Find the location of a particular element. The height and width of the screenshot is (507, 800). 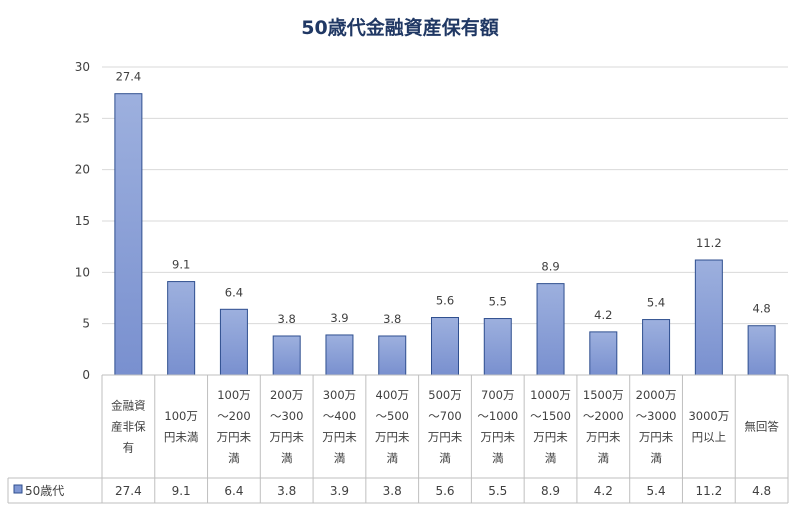

category-label: 2000万 is located at coordinates (656, 395).